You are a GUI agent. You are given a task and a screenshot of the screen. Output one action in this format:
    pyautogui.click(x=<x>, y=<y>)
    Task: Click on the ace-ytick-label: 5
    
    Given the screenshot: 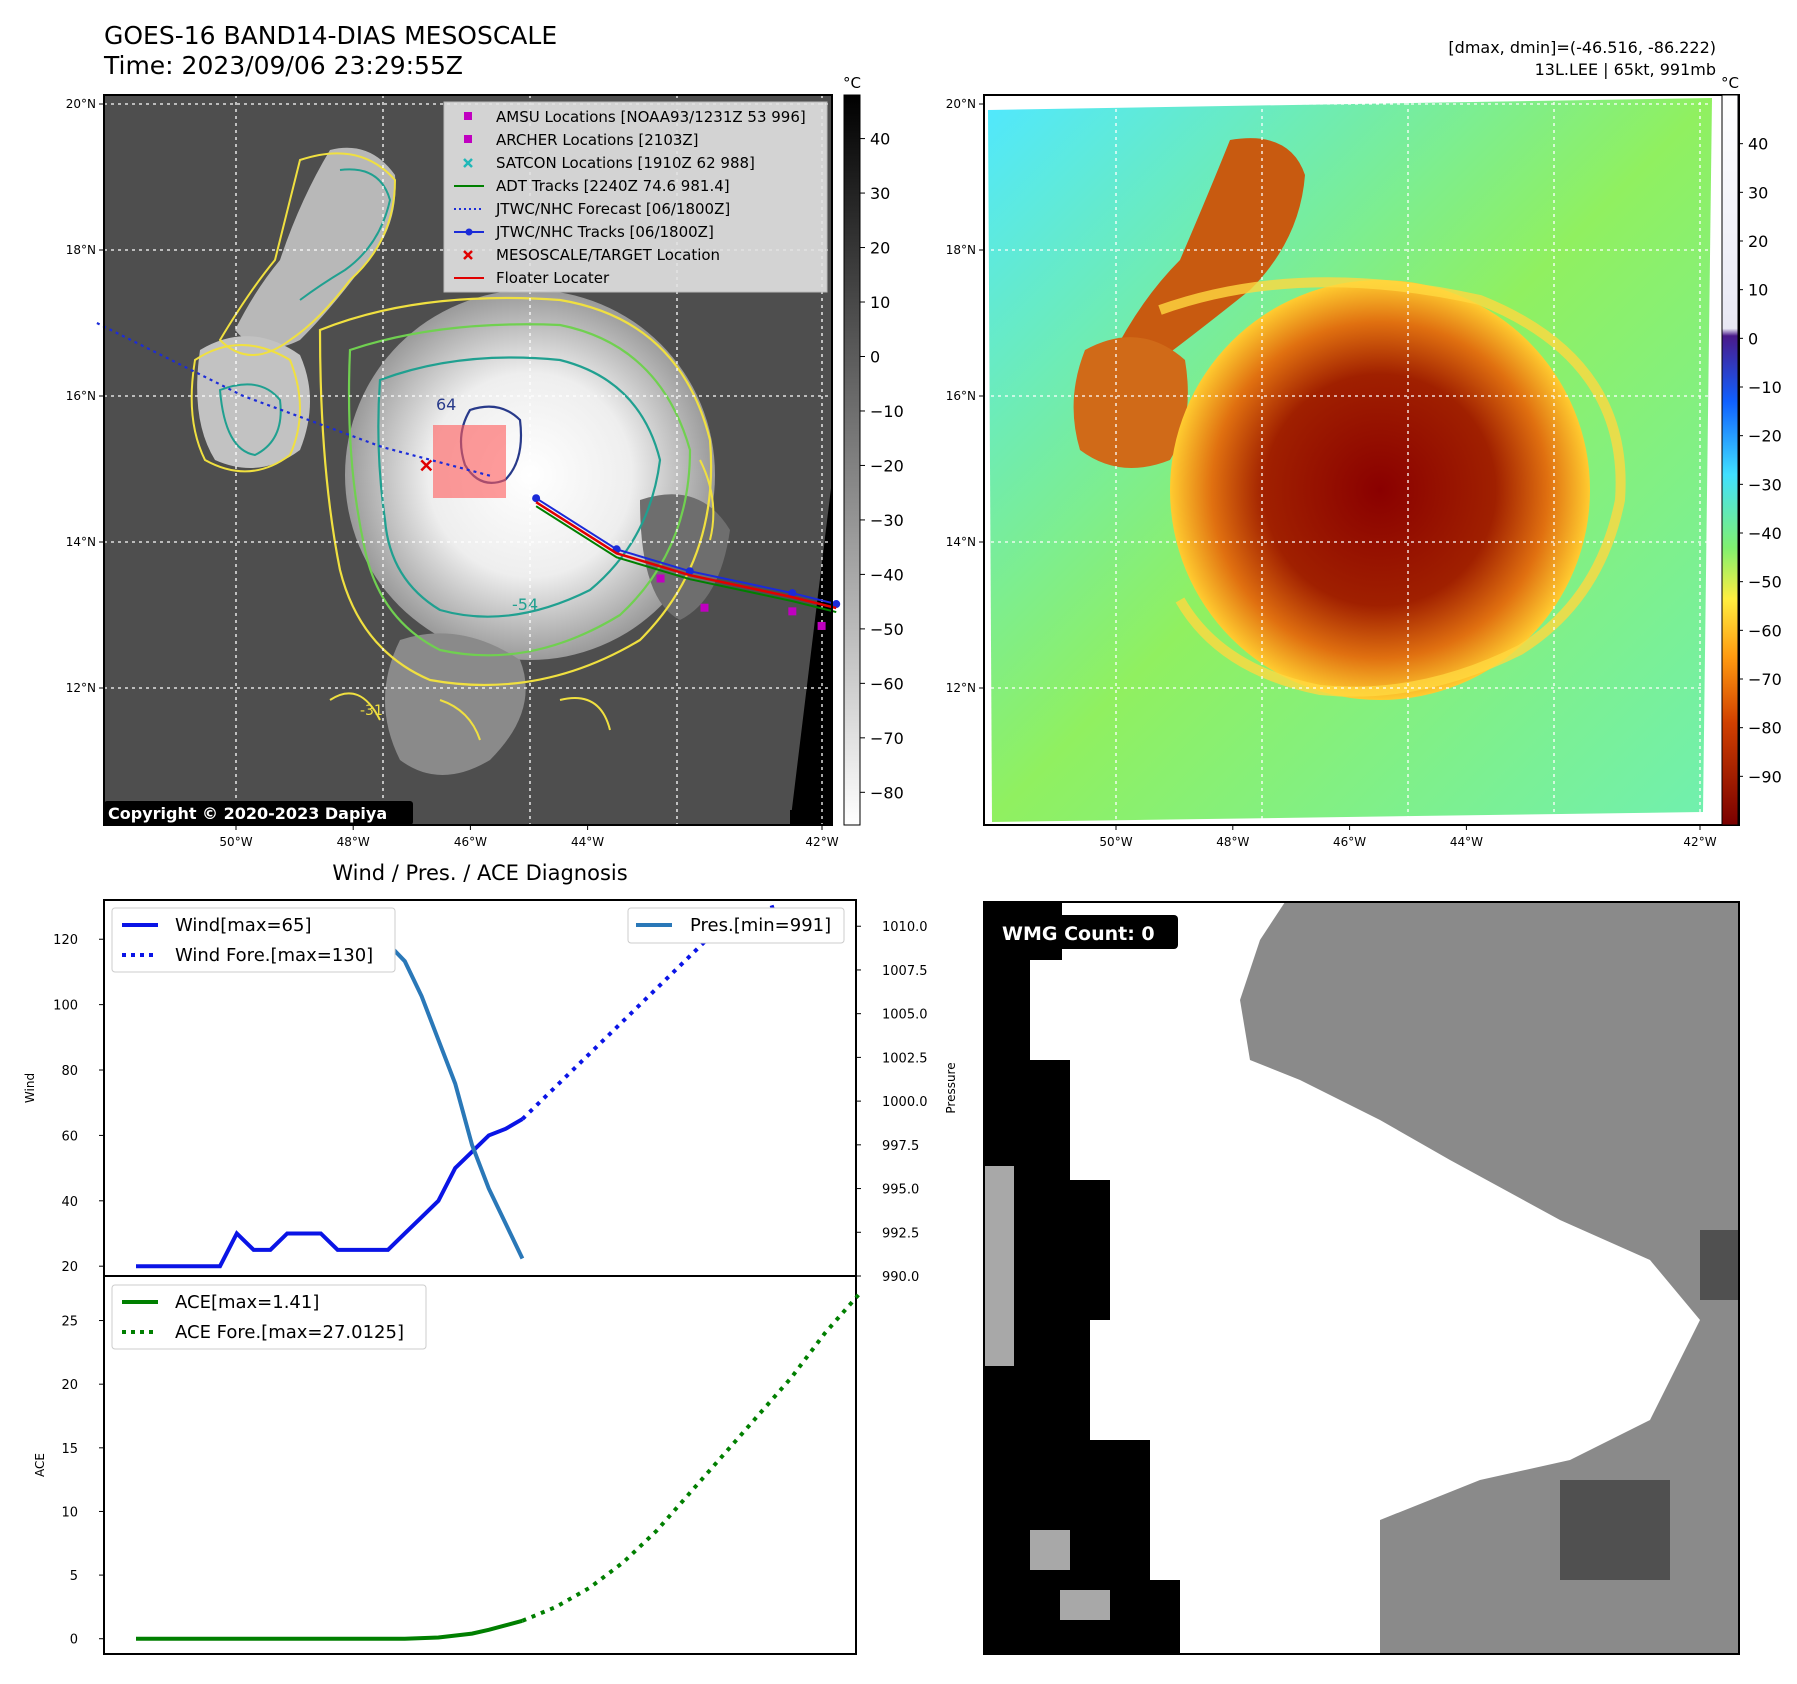 What is the action you would take?
    pyautogui.click(x=74, y=1576)
    